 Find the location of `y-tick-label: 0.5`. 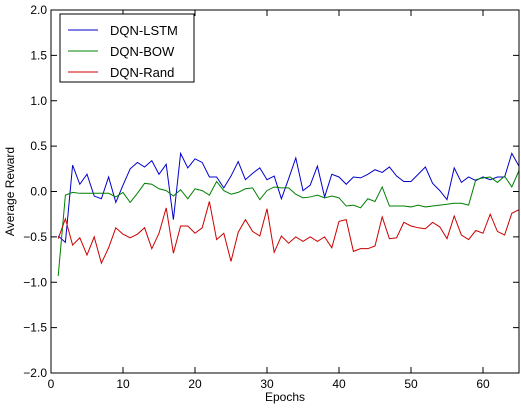

y-tick-label: 0.5 is located at coordinates (38, 146).